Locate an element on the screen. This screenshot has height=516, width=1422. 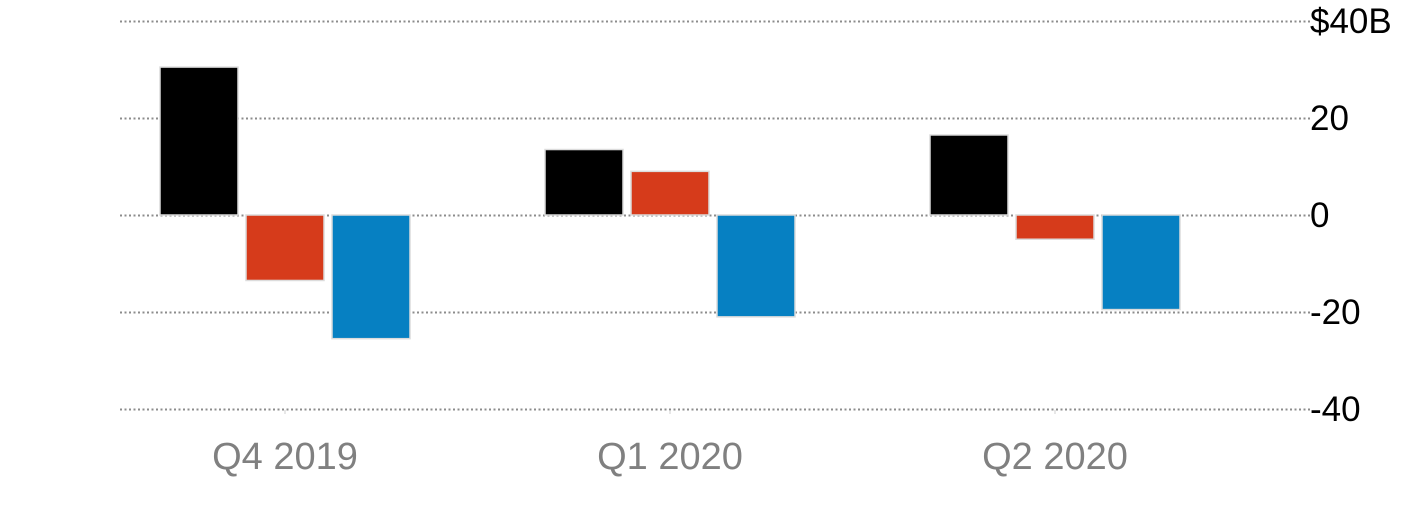
x-tick-label: Q4 2019 is located at coordinates (285, 457).